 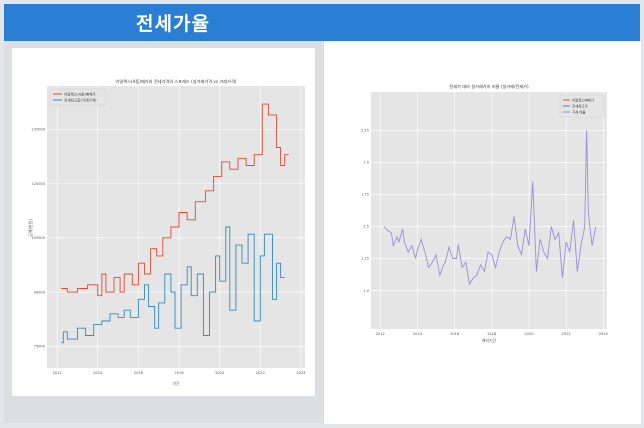 I want to click on legend: 아일렉스매매가 전세최고가 가격 비율, so click(x=582, y=106).